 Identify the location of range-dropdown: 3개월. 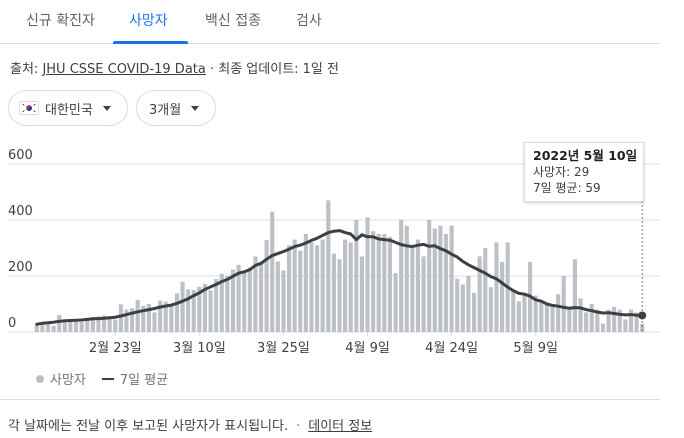
(176, 108).